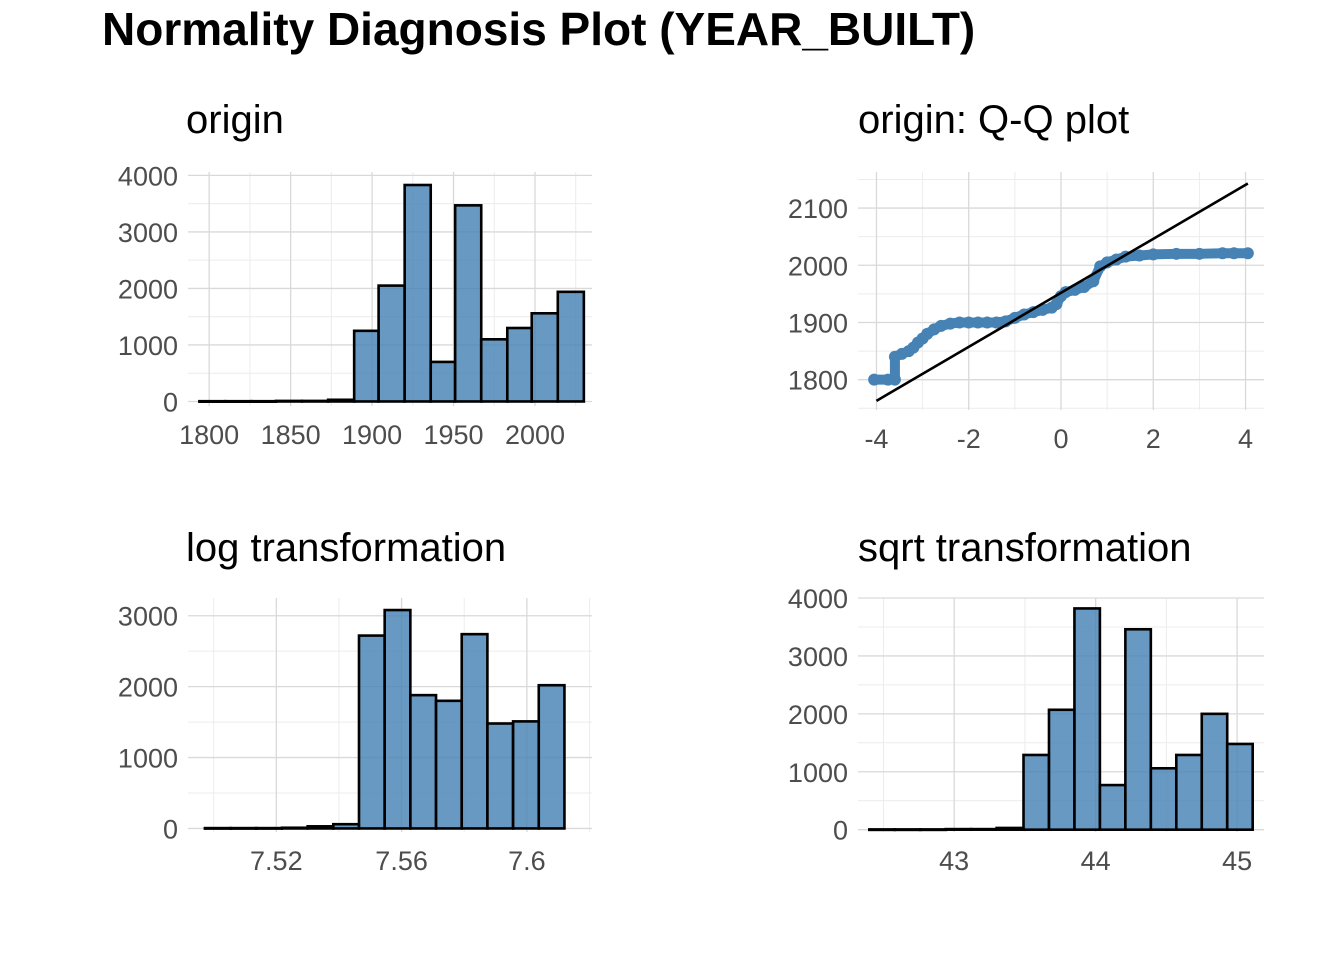  What do you see at coordinates (1026, 730) in the screenshot?
I see `histogram-sqrt: 43 44 45 0 1000 2000 3000 4000` at bounding box center [1026, 730].